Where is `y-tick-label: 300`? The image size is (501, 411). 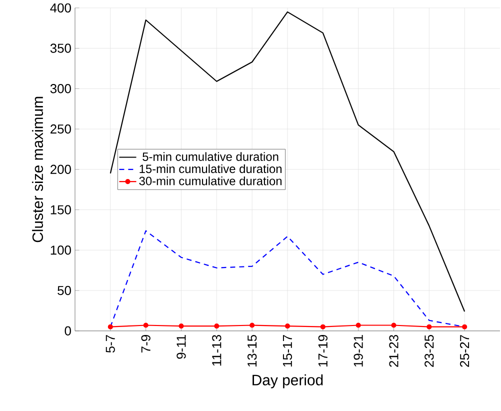 y-tick-label: 300 is located at coordinates (60, 89).